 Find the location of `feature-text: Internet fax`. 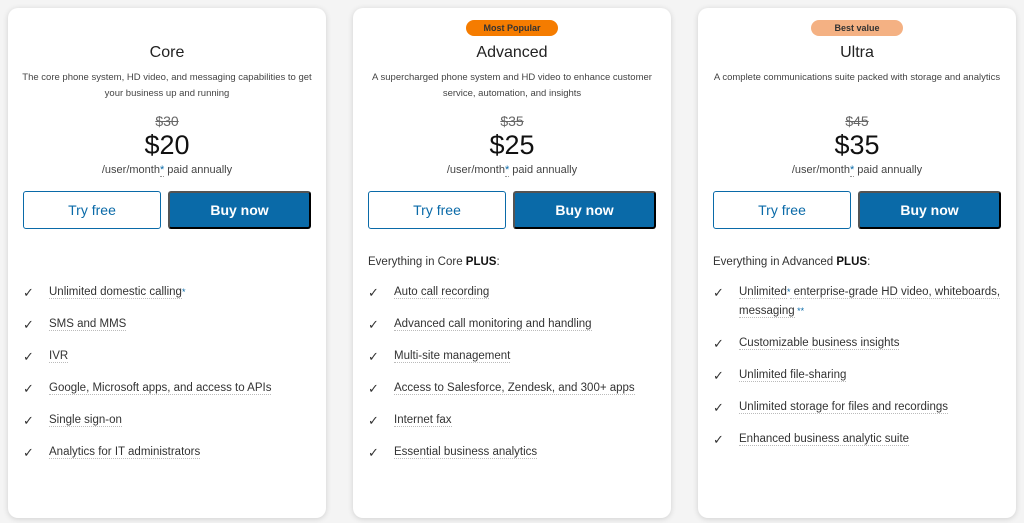

feature-text: Internet fax is located at coordinates (423, 420).